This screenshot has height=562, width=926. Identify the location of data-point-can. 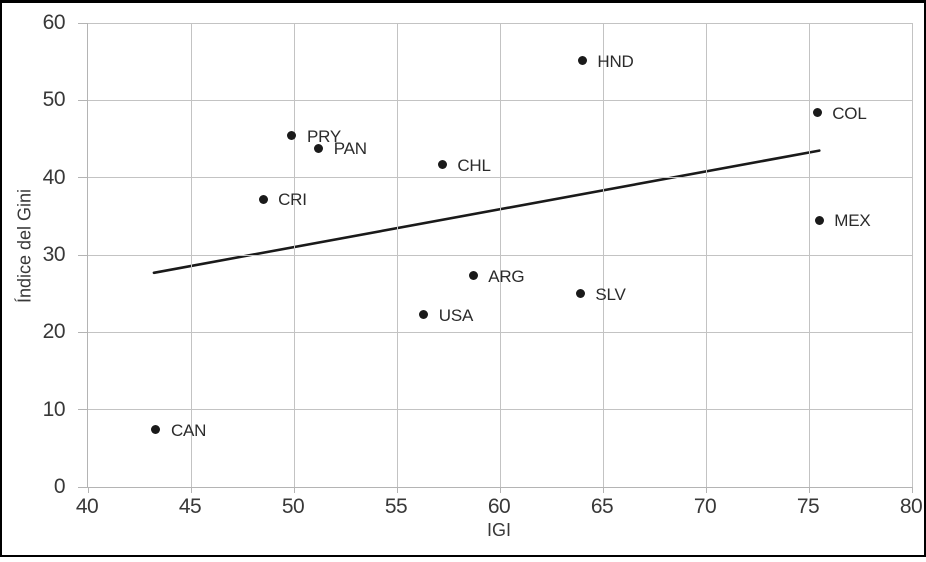
(156, 430).